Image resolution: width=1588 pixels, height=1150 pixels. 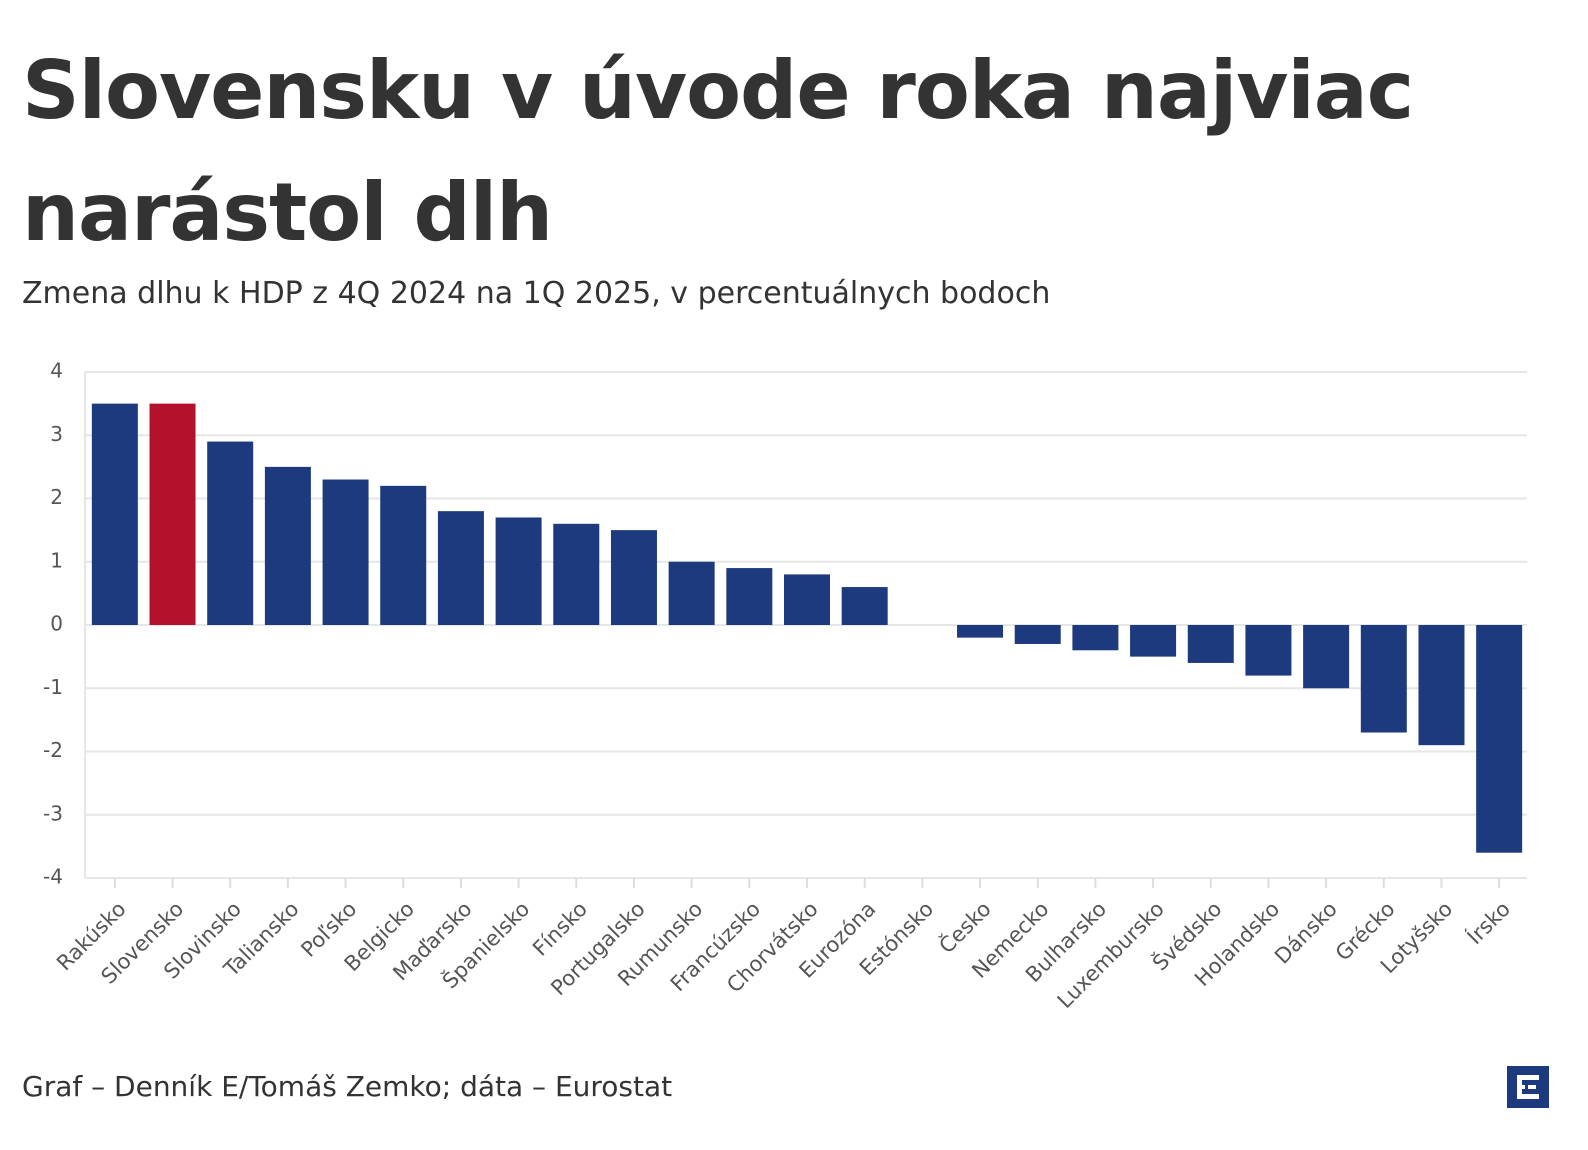 I want to click on y-tick-label: 0, so click(x=56, y=624).